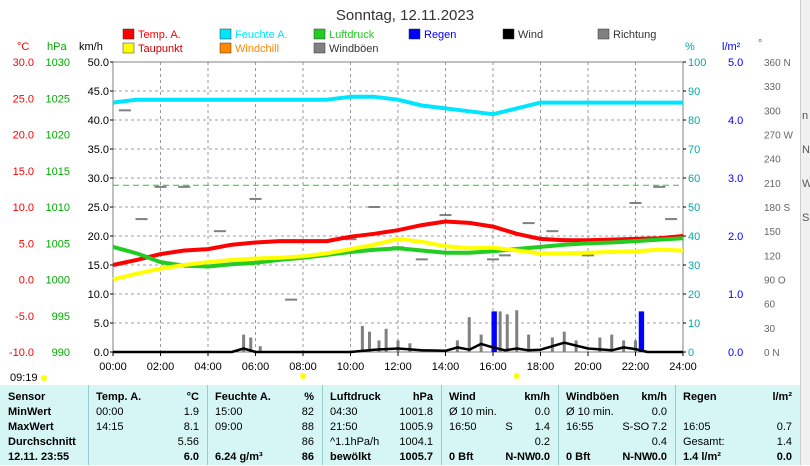  What do you see at coordinates (578, 457) in the screenshot?
I see `stats-cell: 0 Bft` at bounding box center [578, 457].